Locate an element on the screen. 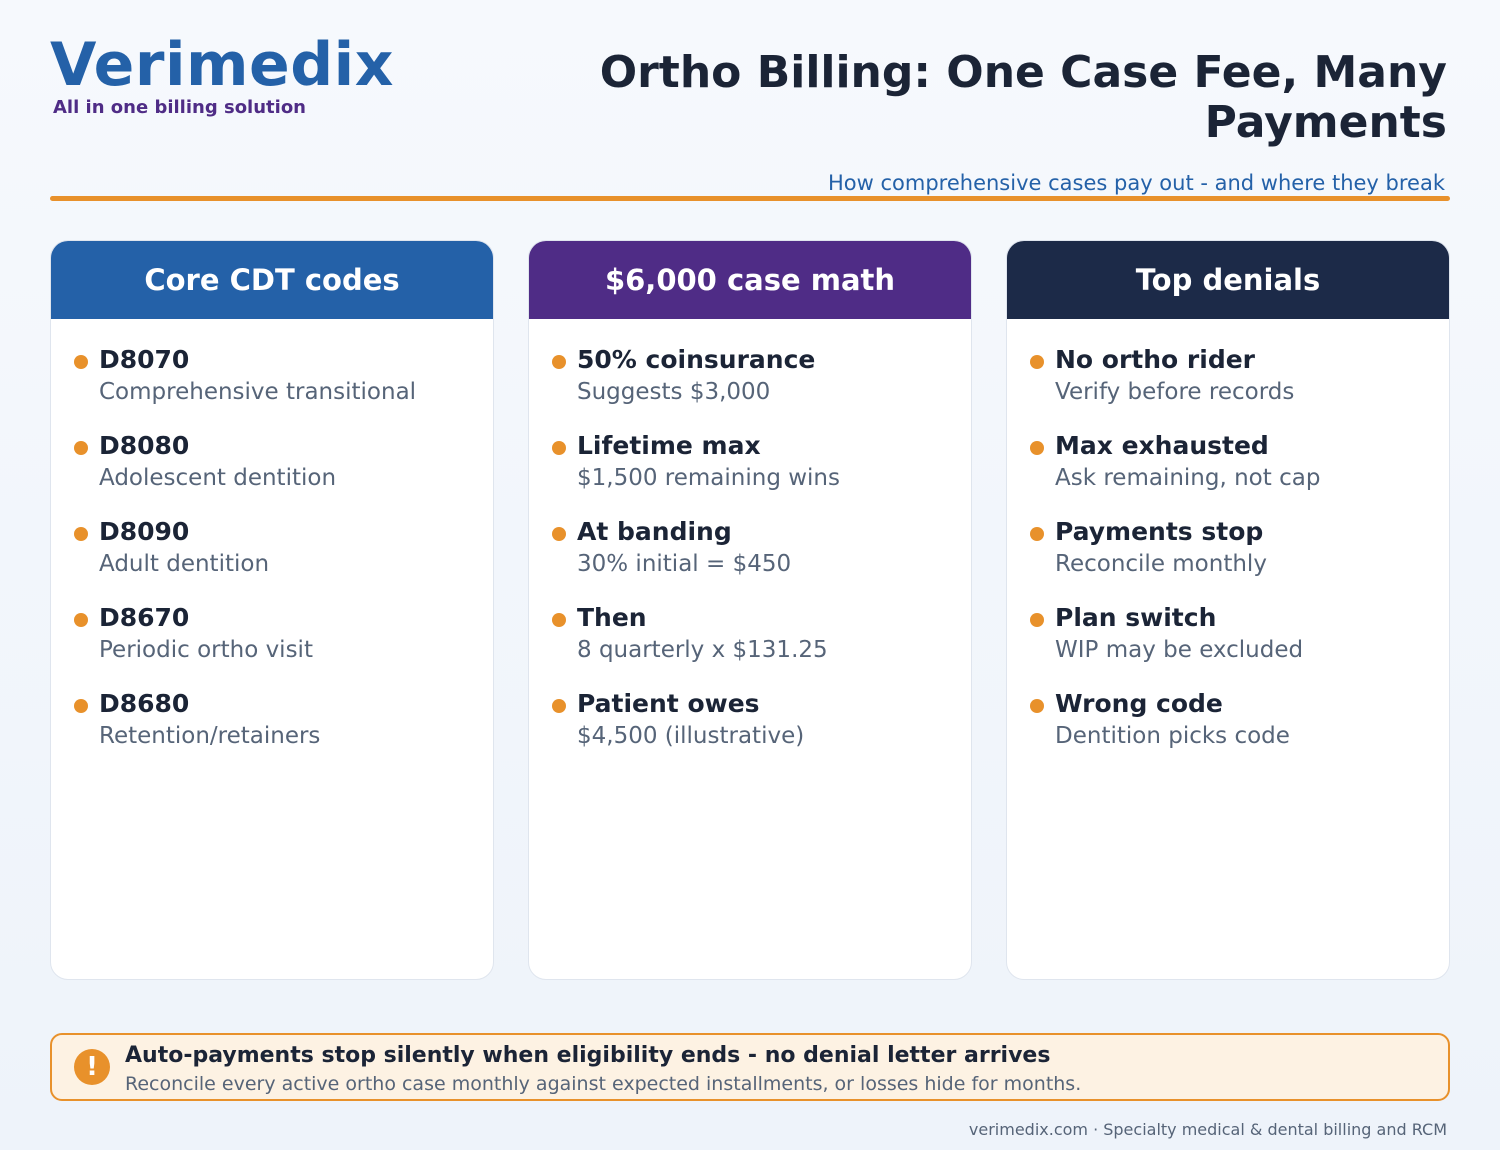  item-description: Ask remaining, not cap is located at coordinates (1188, 478).